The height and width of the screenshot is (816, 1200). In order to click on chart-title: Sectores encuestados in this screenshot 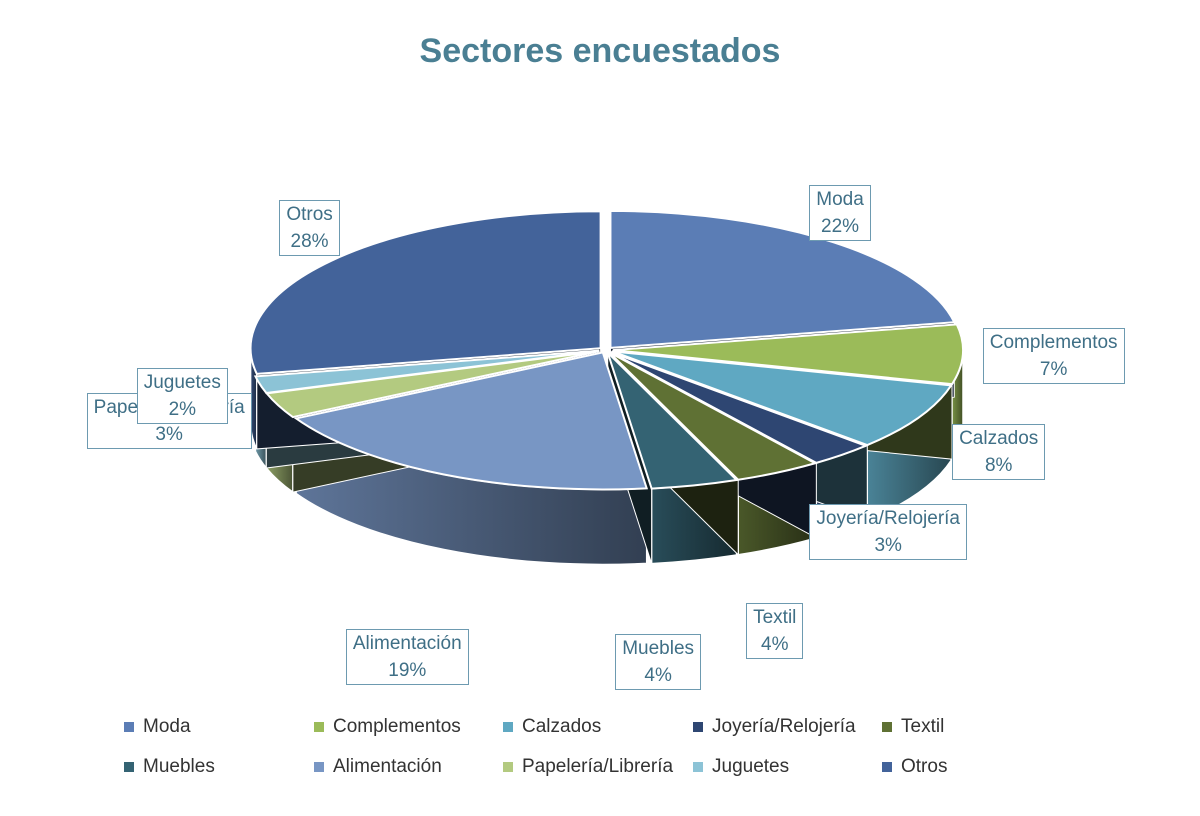, I will do `click(600, 51)`.